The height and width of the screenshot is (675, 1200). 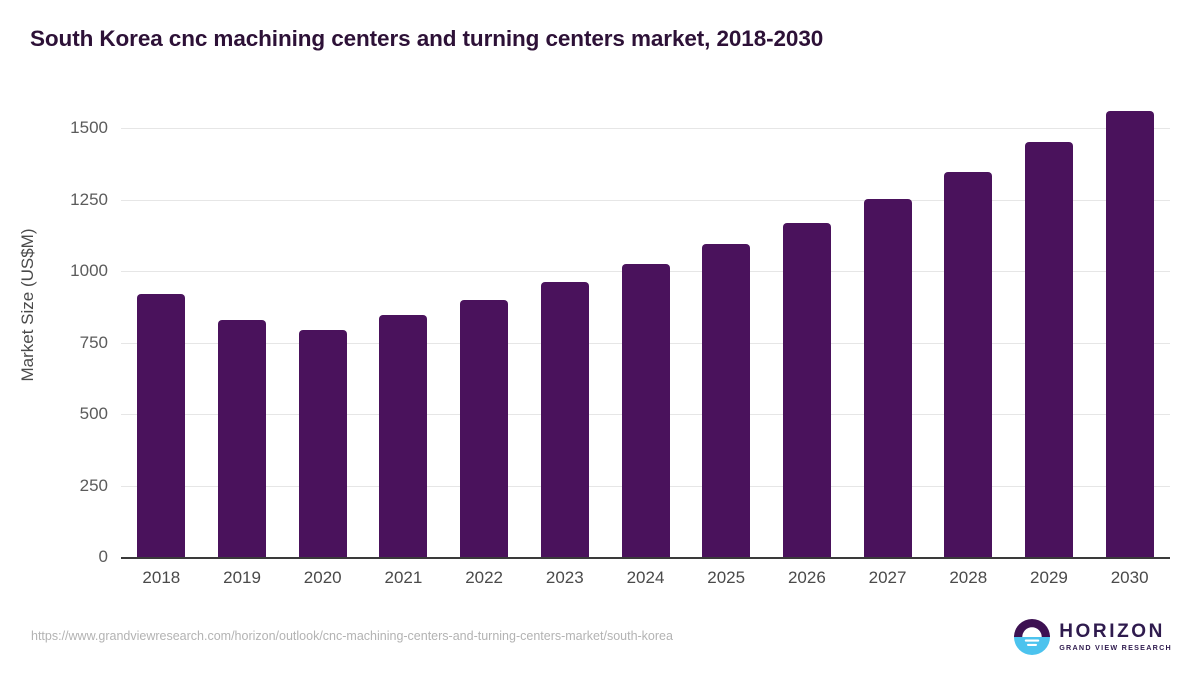 What do you see at coordinates (968, 577) in the screenshot?
I see `x-axis-tick-label: 2028` at bounding box center [968, 577].